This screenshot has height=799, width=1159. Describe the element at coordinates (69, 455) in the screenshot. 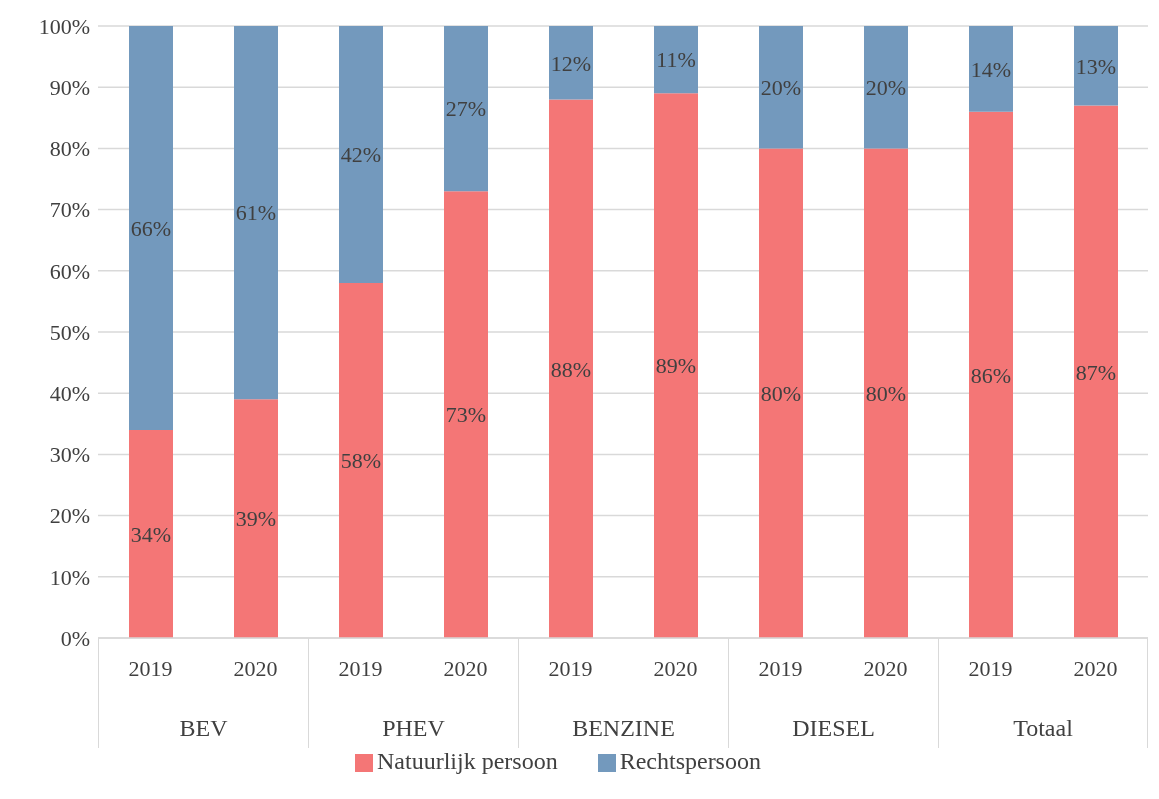

I see `y-tick-label: 30%` at that location.